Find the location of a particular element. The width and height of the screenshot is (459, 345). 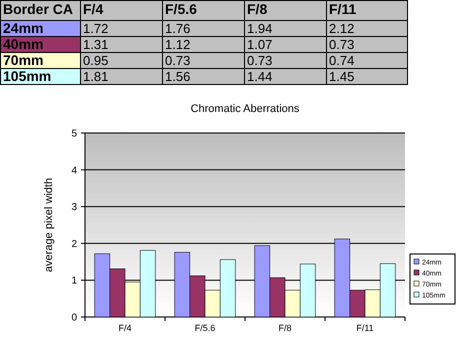

x-tick-label: F/8 is located at coordinates (285, 328).